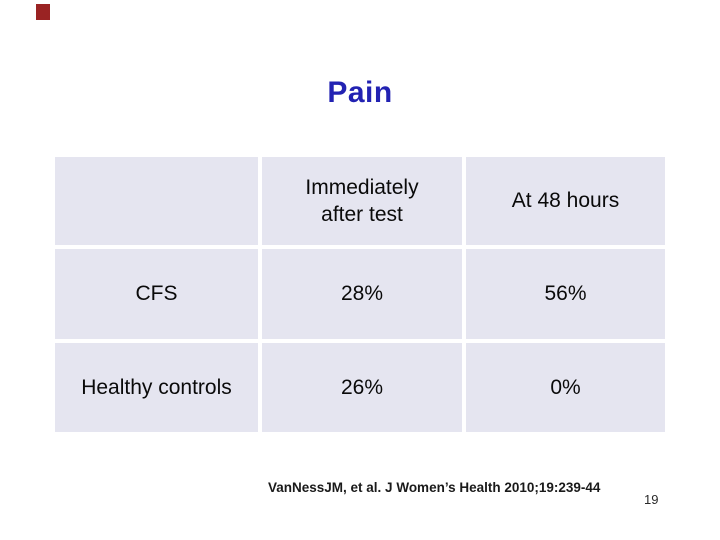  Describe the element at coordinates (156, 294) in the screenshot. I see `row-label-cfs: CFS` at that location.